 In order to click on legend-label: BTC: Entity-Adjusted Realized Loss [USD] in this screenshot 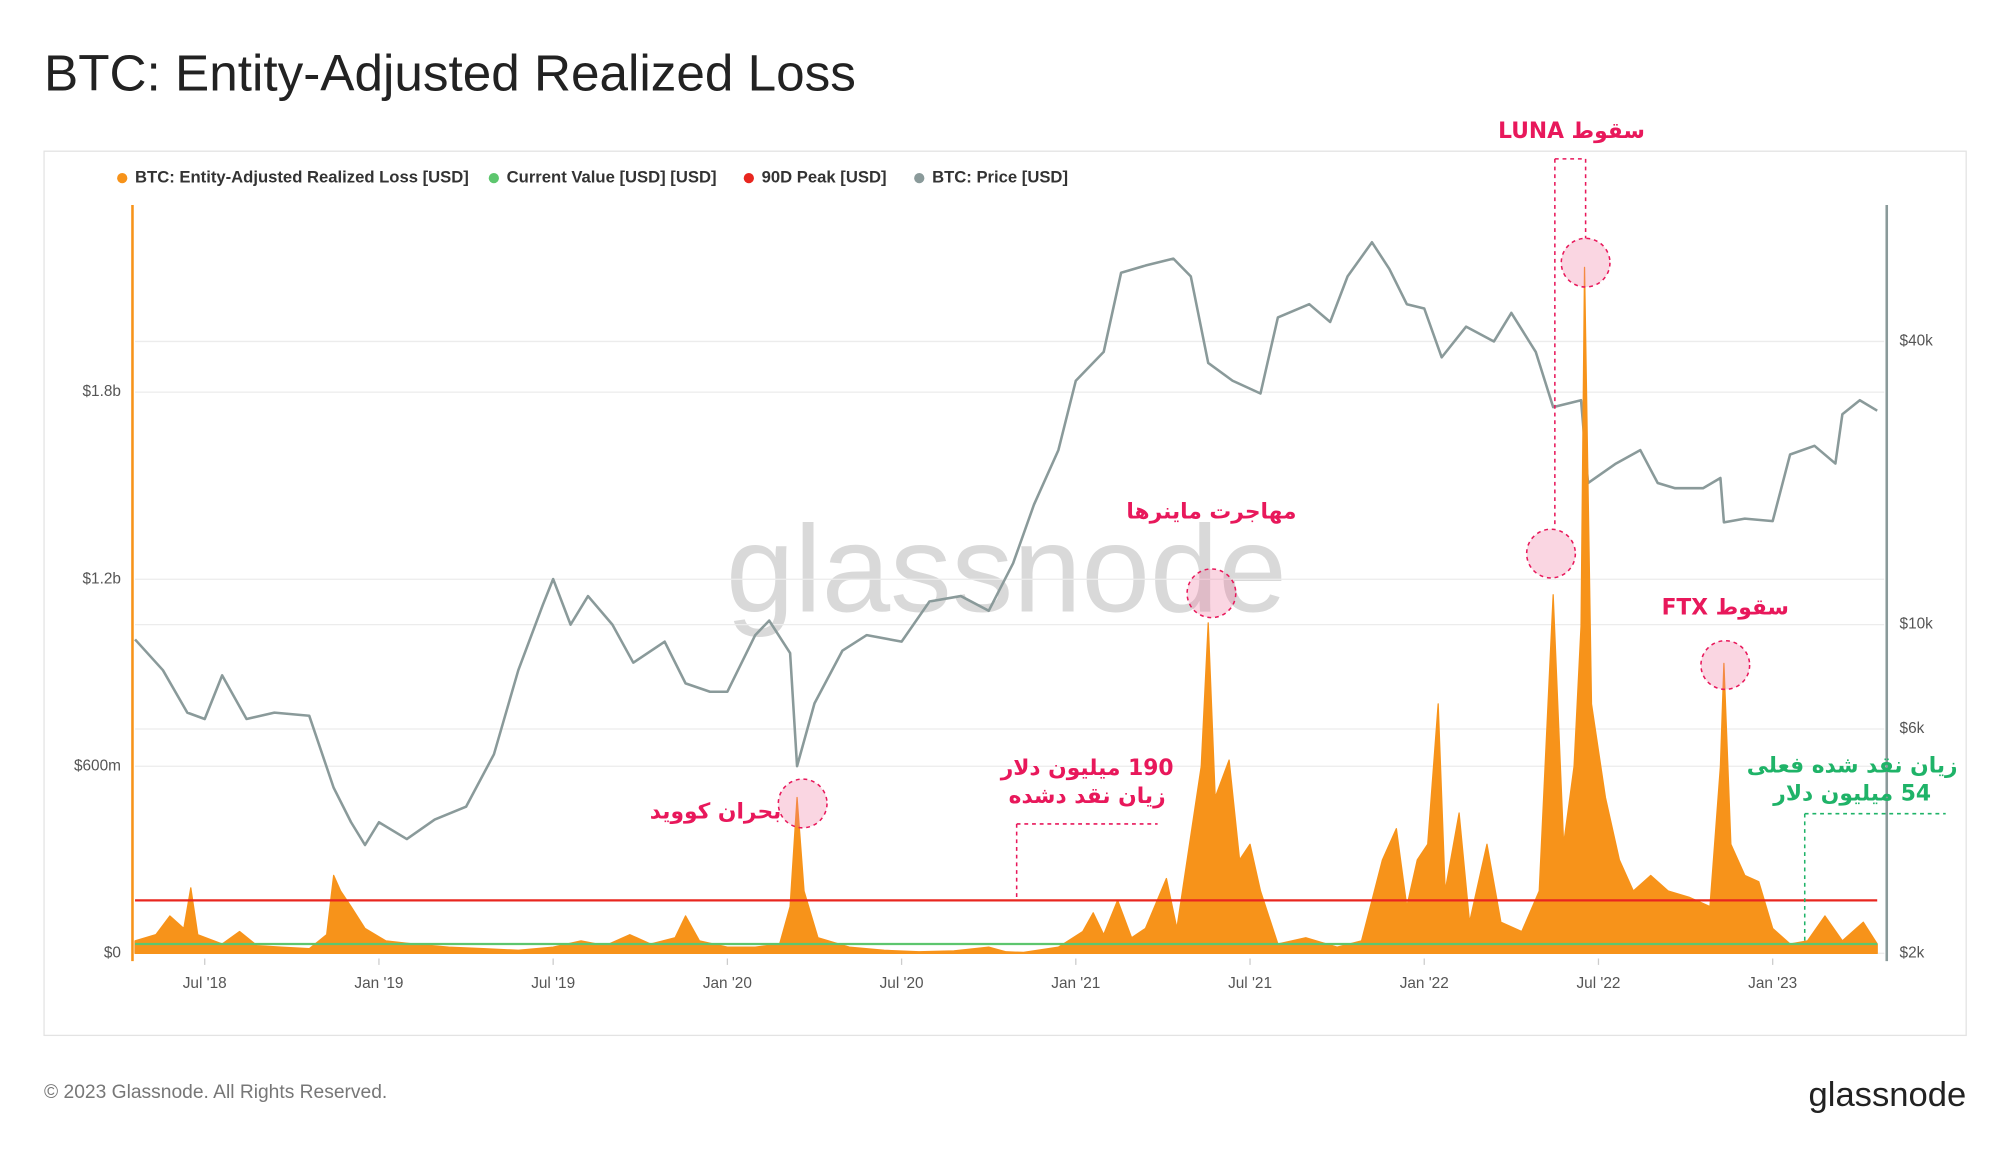, I will do `click(302, 177)`.